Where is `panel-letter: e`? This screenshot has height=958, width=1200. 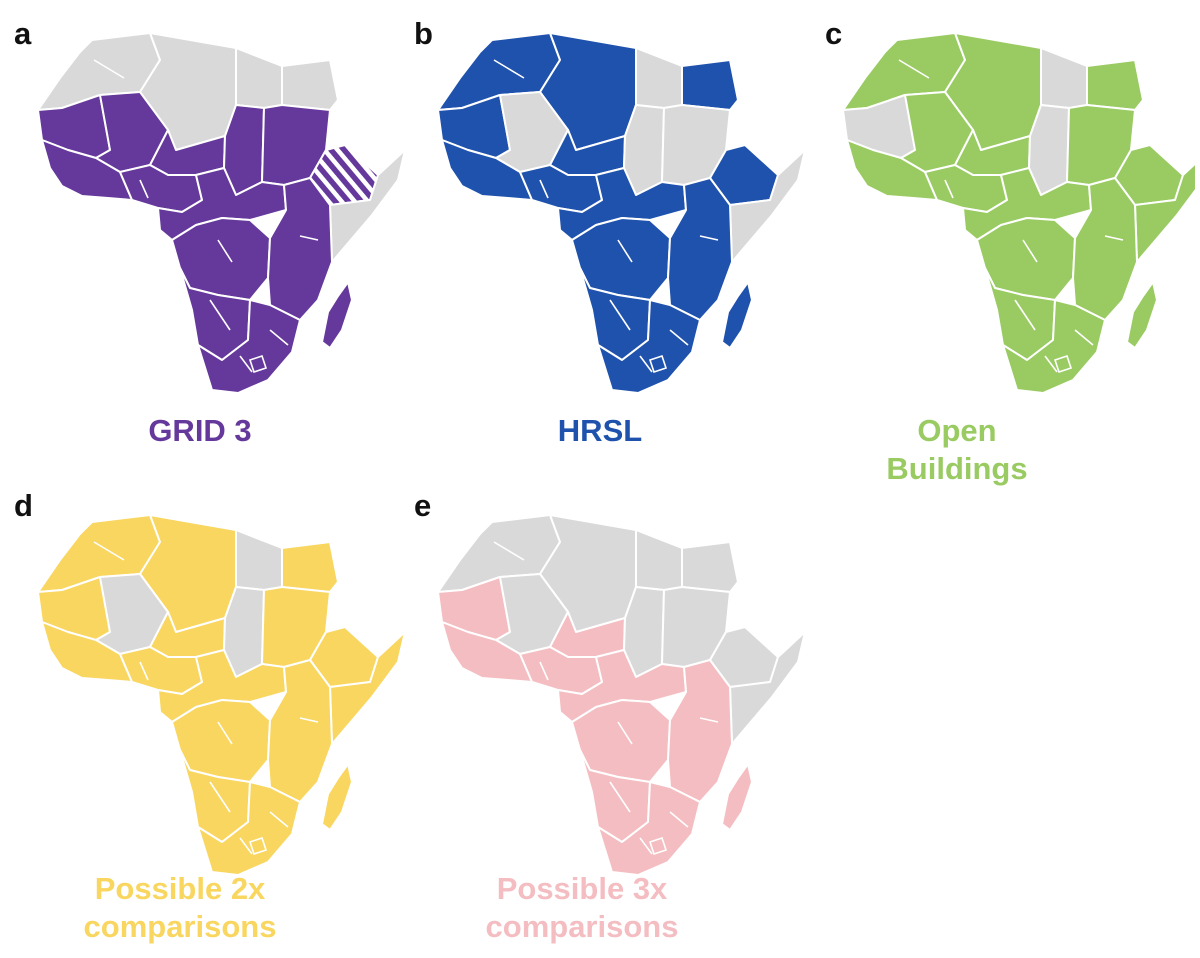 panel-letter: e is located at coordinates (423, 505).